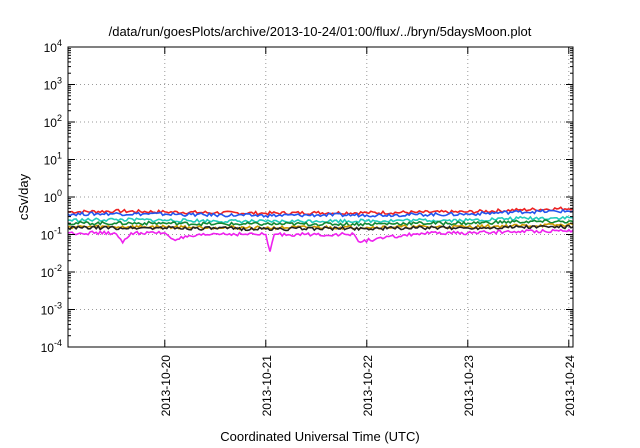  What do you see at coordinates (59, 43) in the screenshot?
I see `y-tick-exponent: 4` at bounding box center [59, 43].